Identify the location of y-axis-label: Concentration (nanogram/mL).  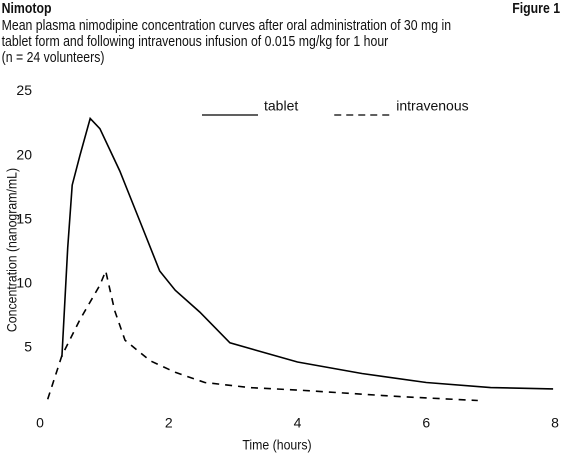
(12, 250).